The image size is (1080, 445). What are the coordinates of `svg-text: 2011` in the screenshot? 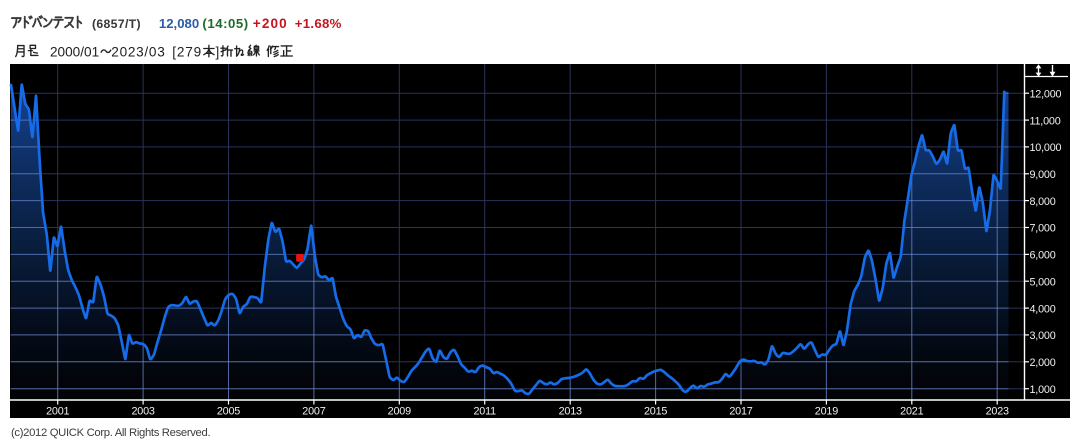 It's located at (484, 412).